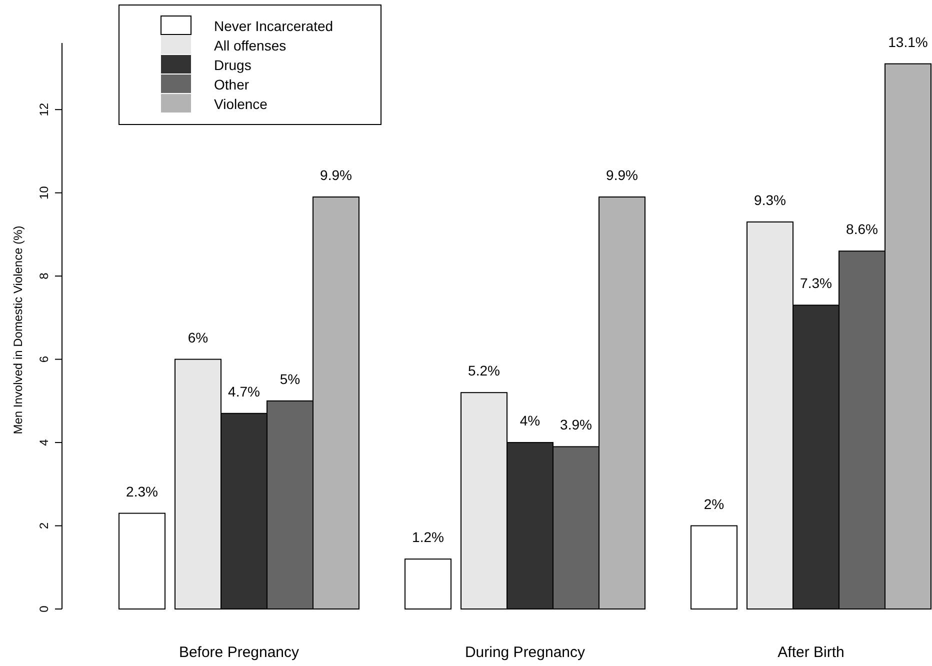 The height and width of the screenshot is (666, 932). I want to click on y-tick-label: 4, so click(44, 442).